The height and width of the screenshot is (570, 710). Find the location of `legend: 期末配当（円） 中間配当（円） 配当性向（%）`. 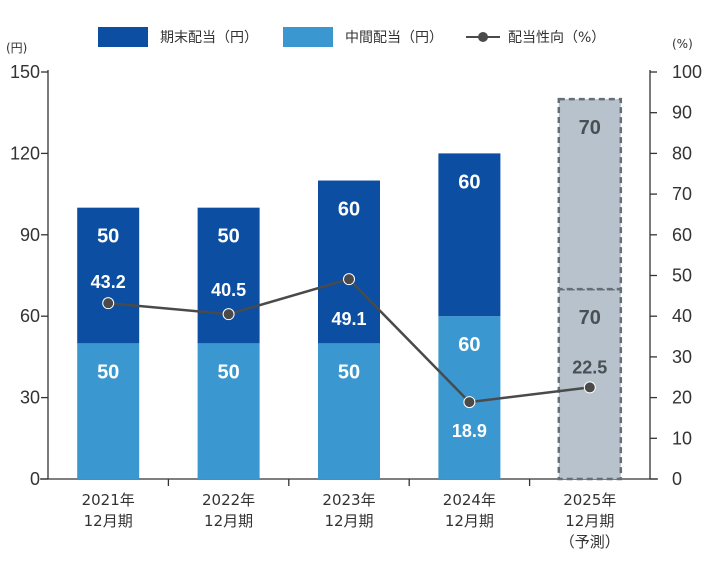

legend: 期末配当（円） 中間配当（円） 配当性向（%） is located at coordinates (351, 37).